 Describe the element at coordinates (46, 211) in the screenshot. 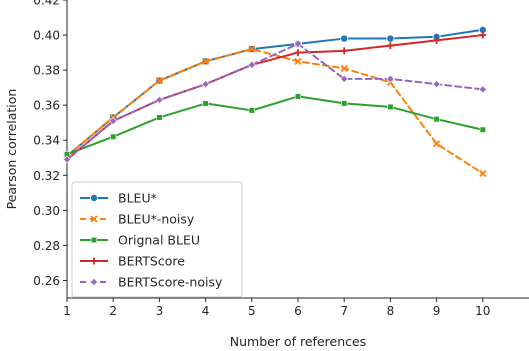

I see `y-tick-label: 0.30` at that location.